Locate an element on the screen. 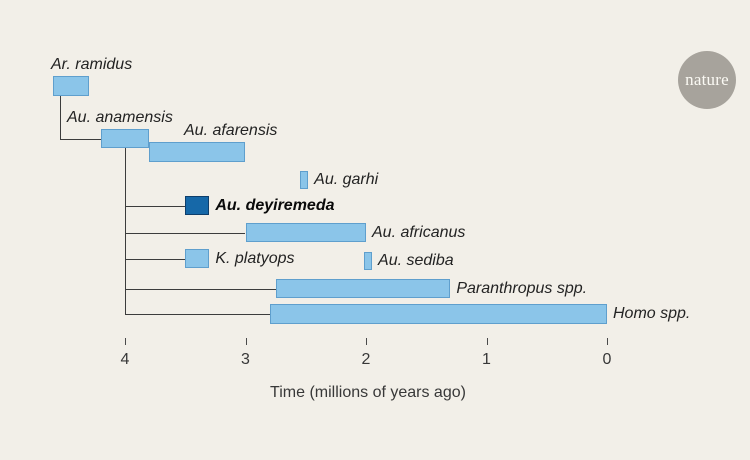  species-label-3: Au. garhi is located at coordinates (346, 179).